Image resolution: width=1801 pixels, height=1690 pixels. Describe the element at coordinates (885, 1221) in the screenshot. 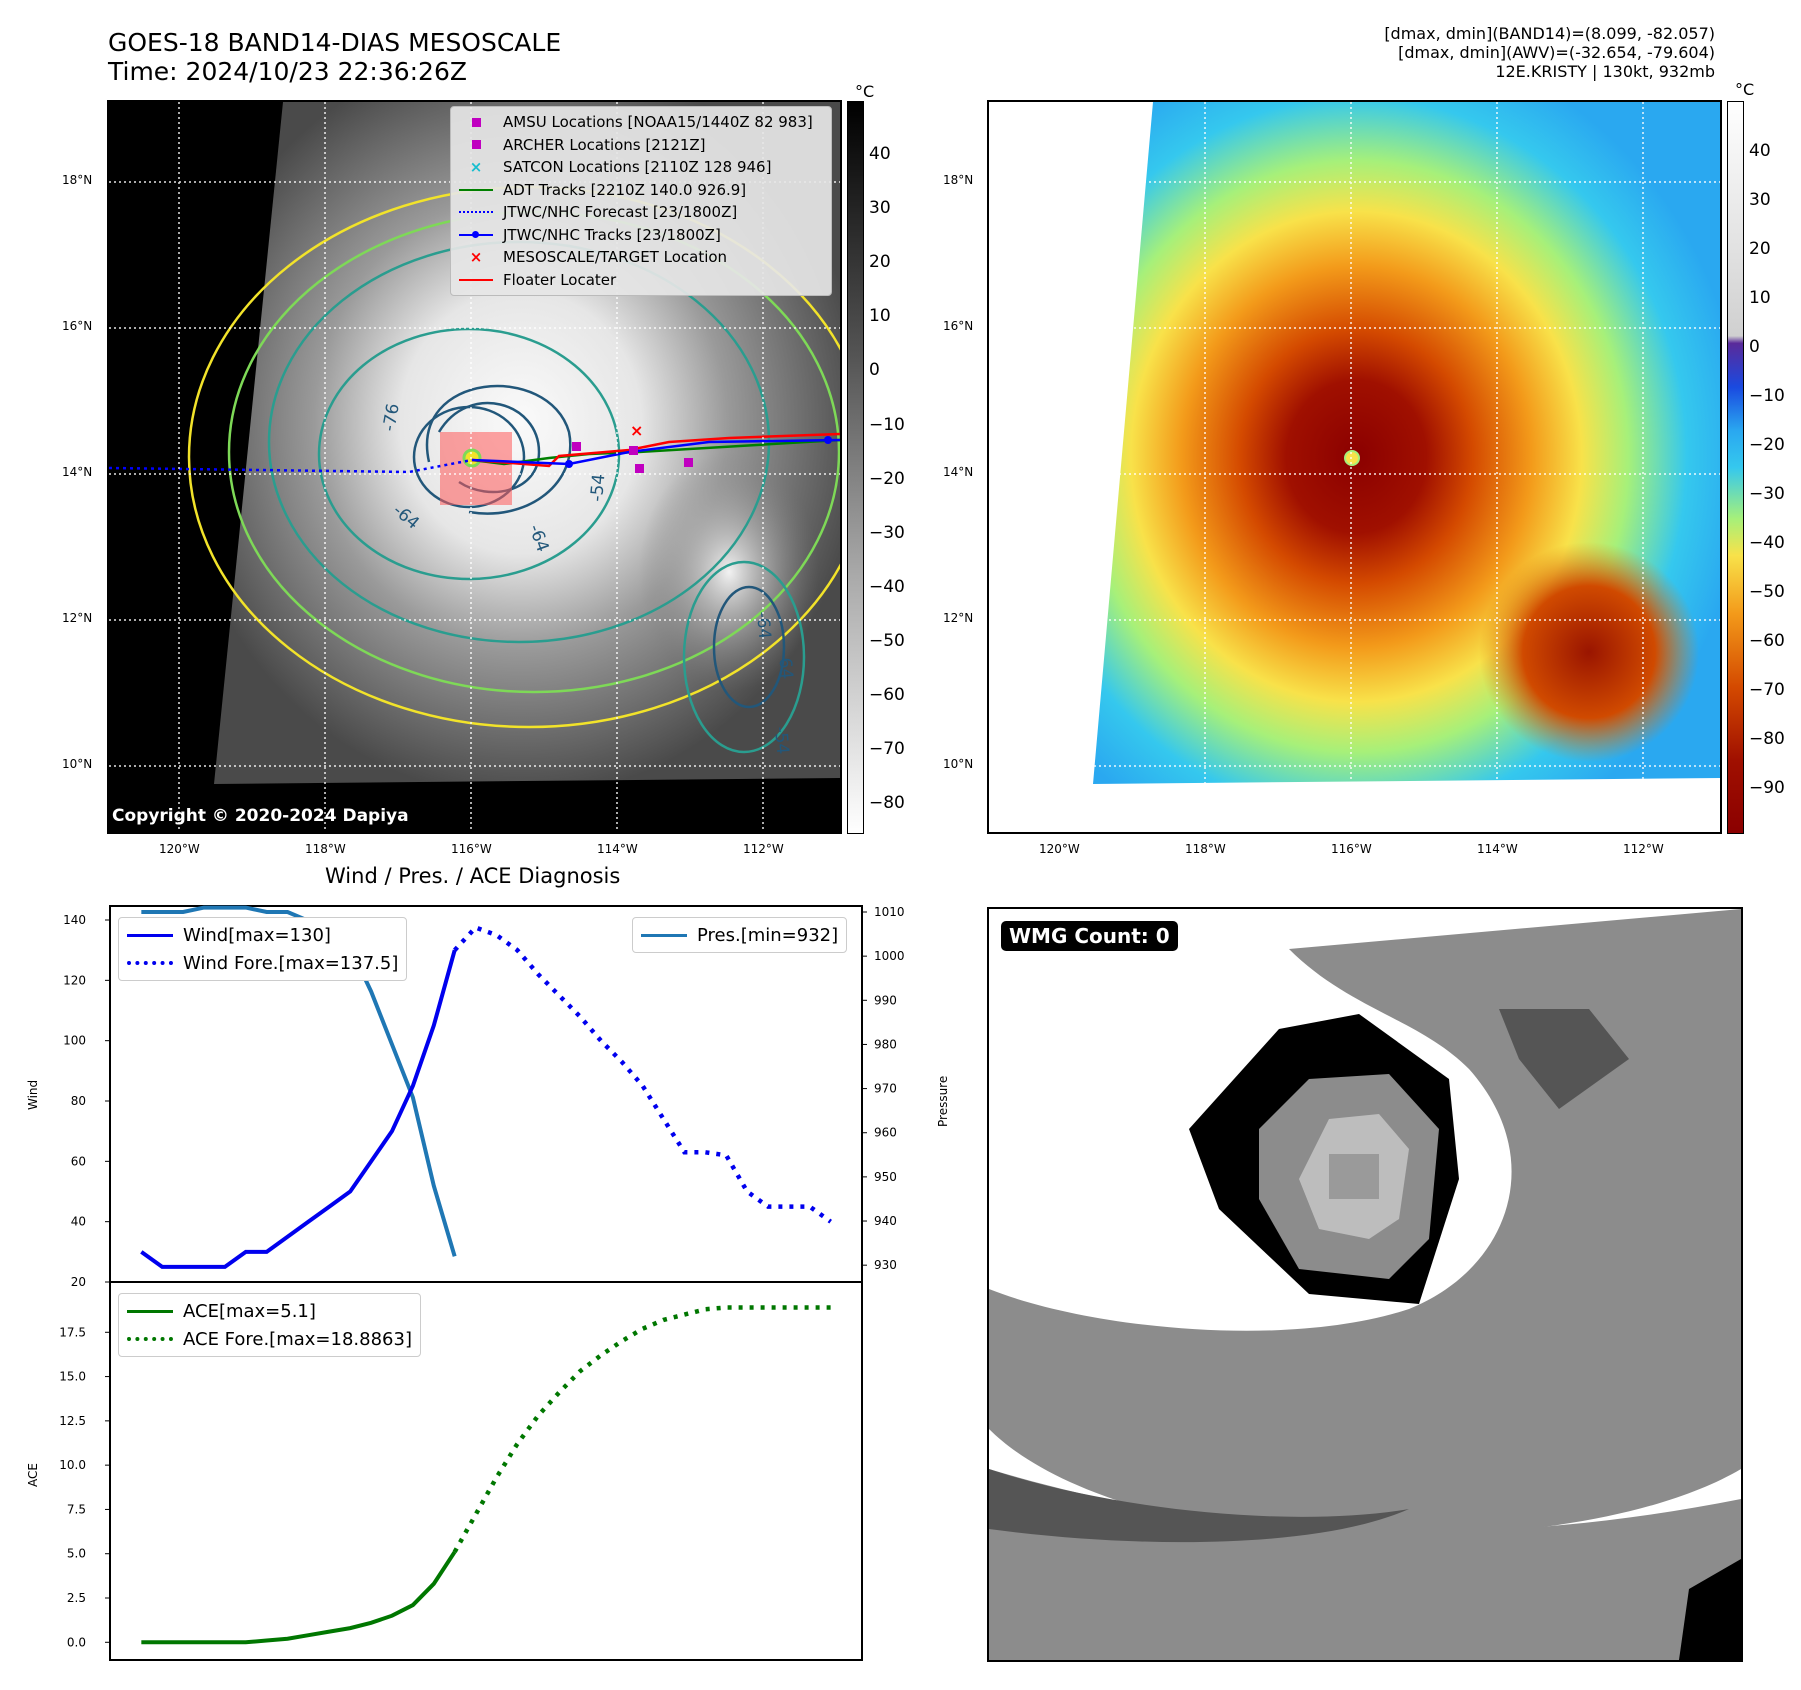

I see `pressure-tick-label: 940` at that location.